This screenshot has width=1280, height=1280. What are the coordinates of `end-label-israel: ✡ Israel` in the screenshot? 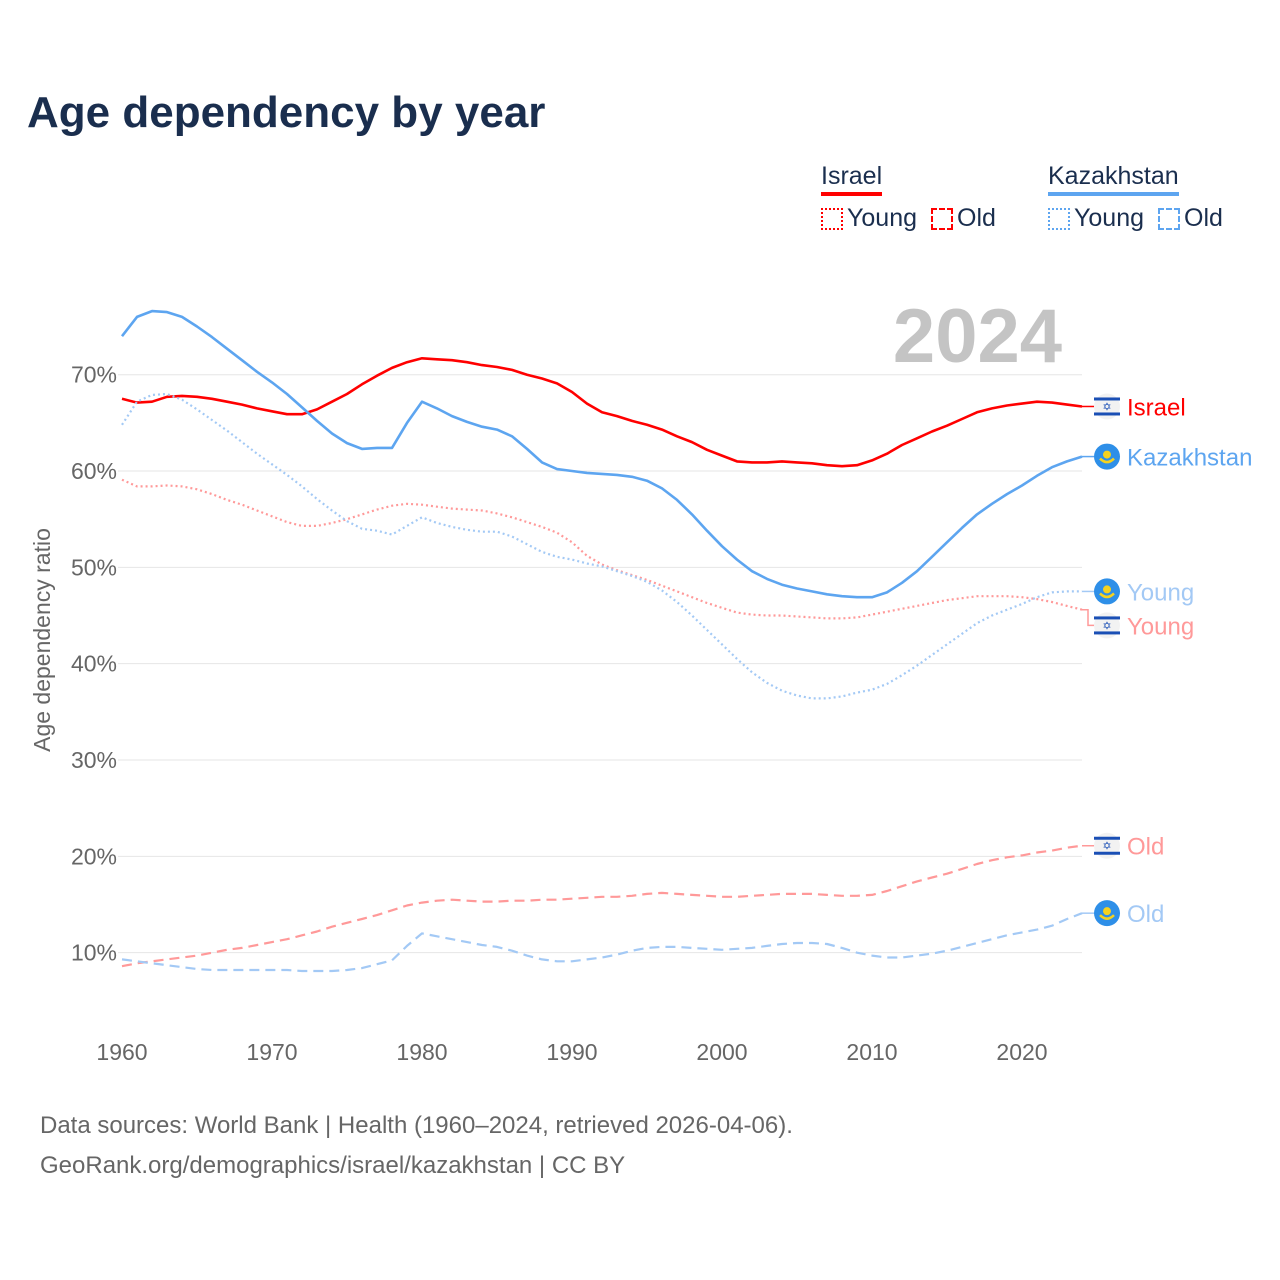 It's located at (1134, 407).